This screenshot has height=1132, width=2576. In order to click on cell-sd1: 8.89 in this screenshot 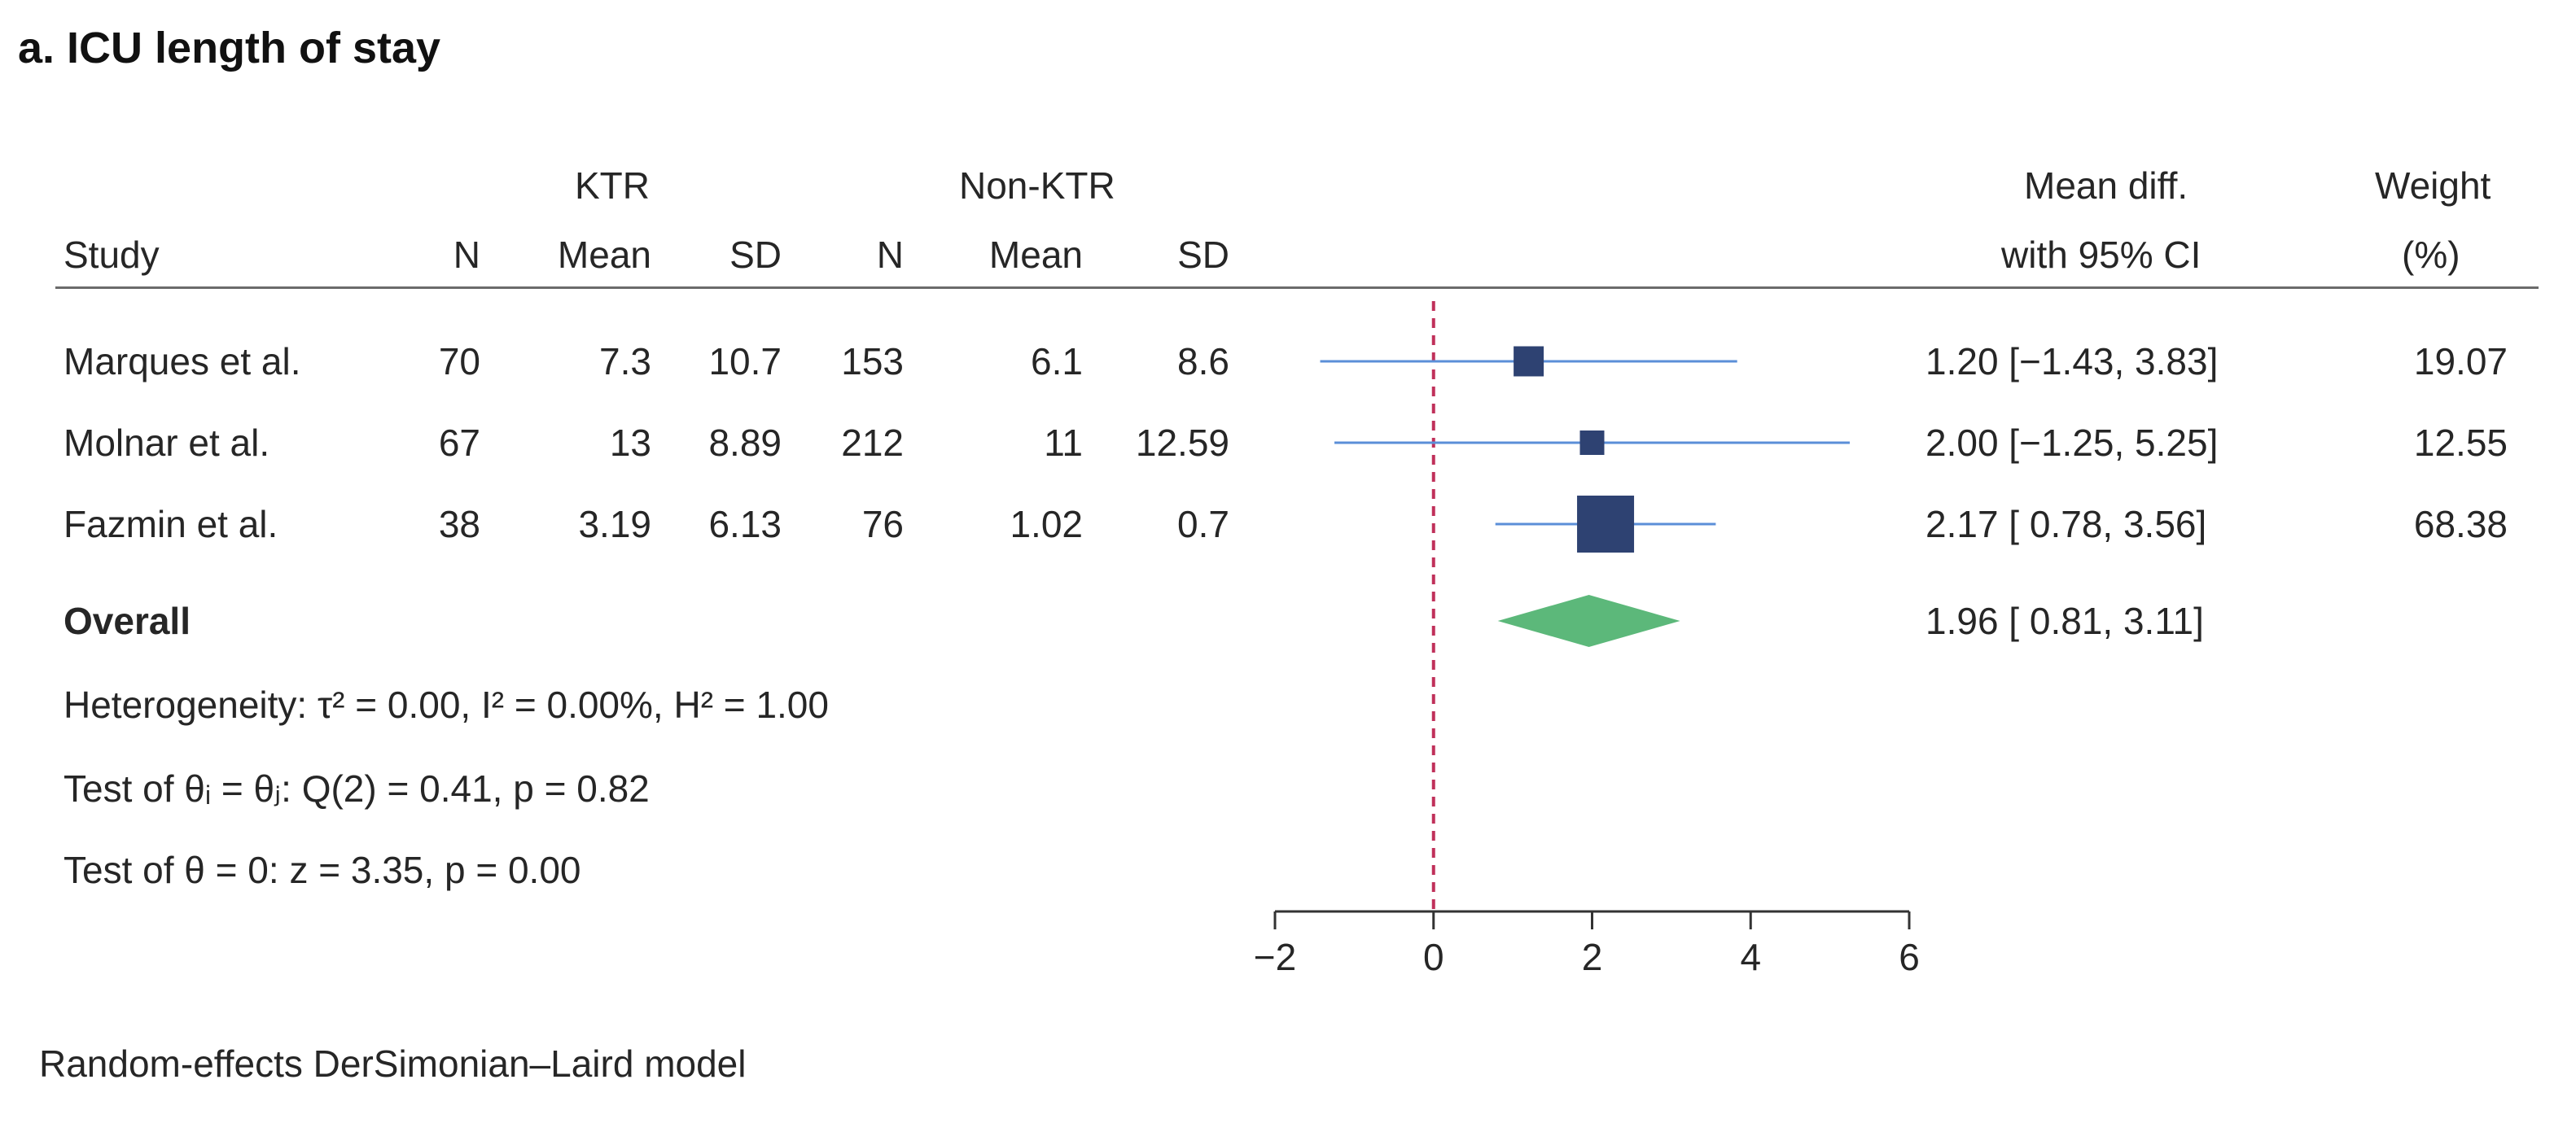, I will do `click(745, 443)`.